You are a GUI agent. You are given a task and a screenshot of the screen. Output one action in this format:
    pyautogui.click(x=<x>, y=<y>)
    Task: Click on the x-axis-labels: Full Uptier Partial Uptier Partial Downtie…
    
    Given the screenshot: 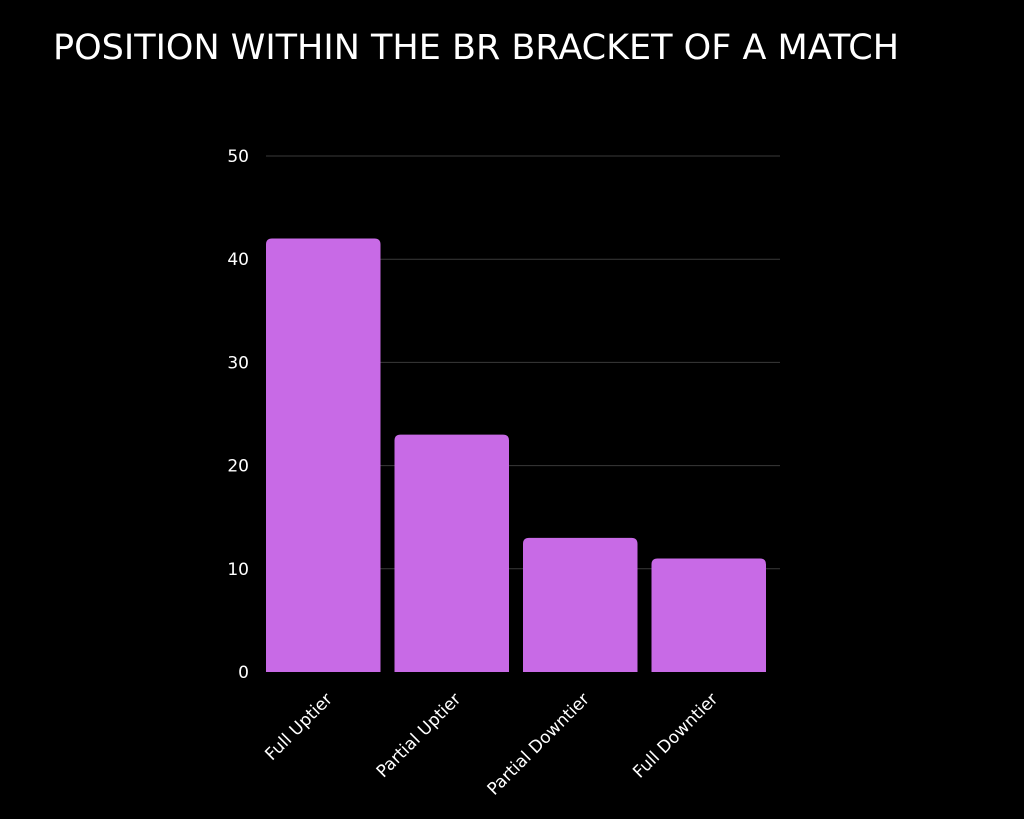 What is the action you would take?
    pyautogui.click(x=491, y=744)
    